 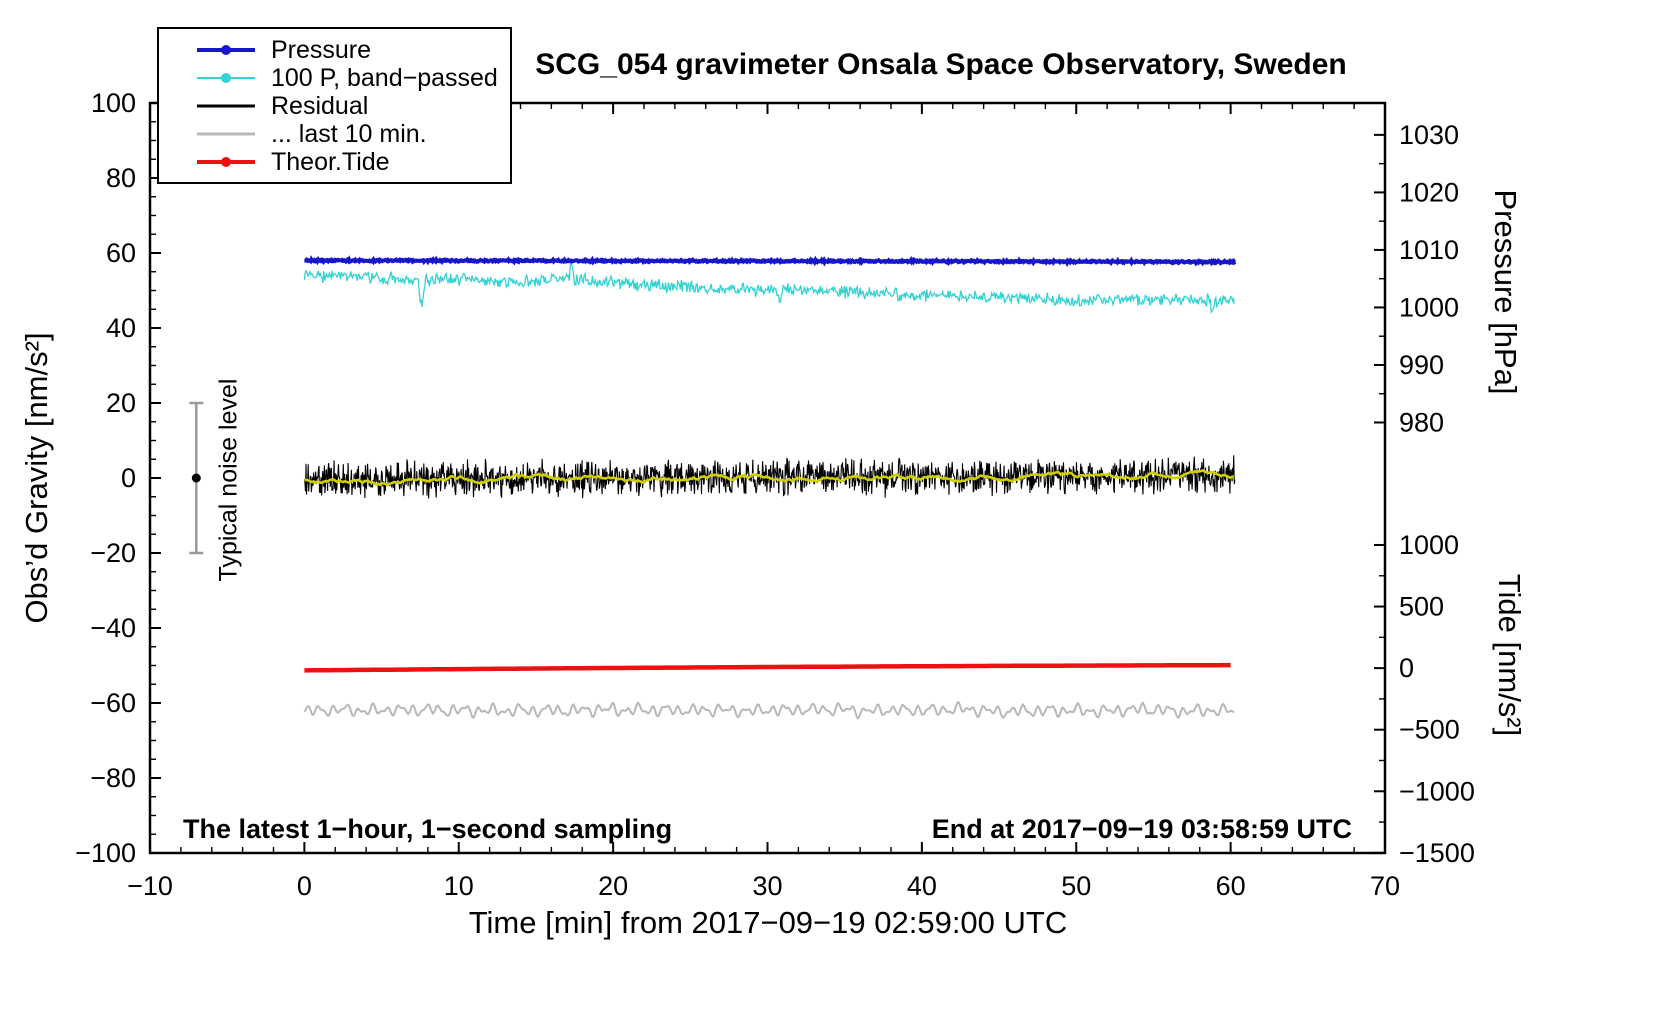 I want to click on sampling-note: The latest 1−hour, 1−second sampling, so click(x=428, y=829).